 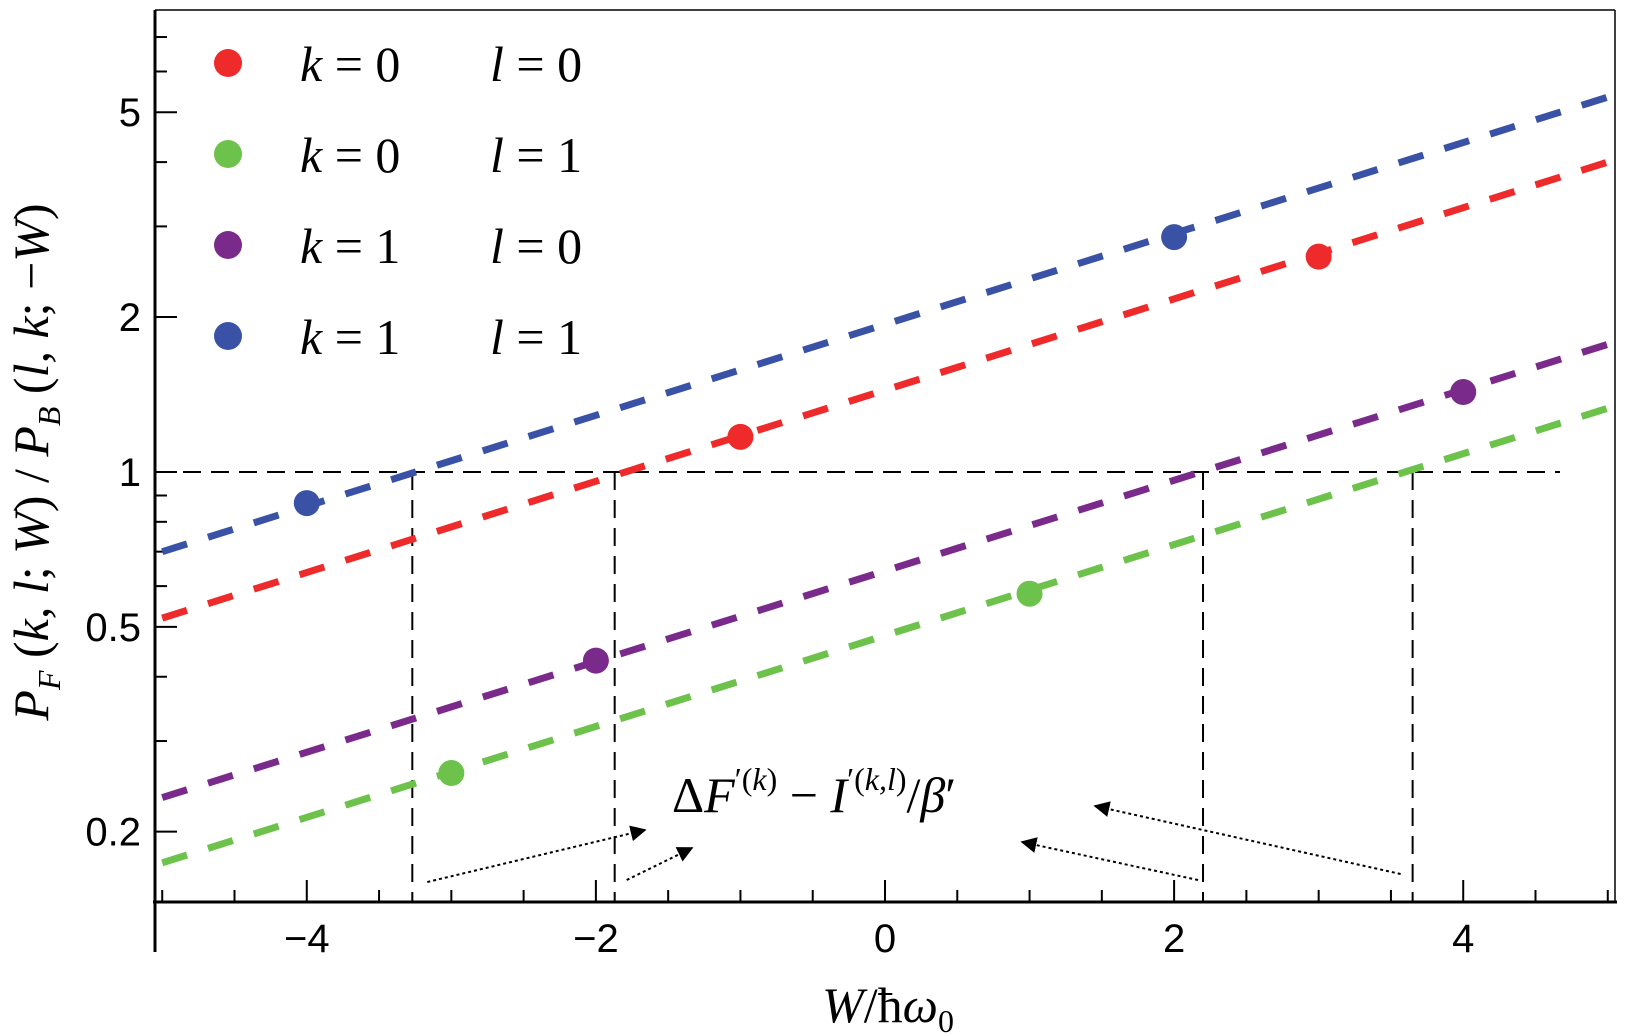 I want to click on annotation-label: ΔF′(k) − I′(k,l)/β′, so click(x=814, y=792).